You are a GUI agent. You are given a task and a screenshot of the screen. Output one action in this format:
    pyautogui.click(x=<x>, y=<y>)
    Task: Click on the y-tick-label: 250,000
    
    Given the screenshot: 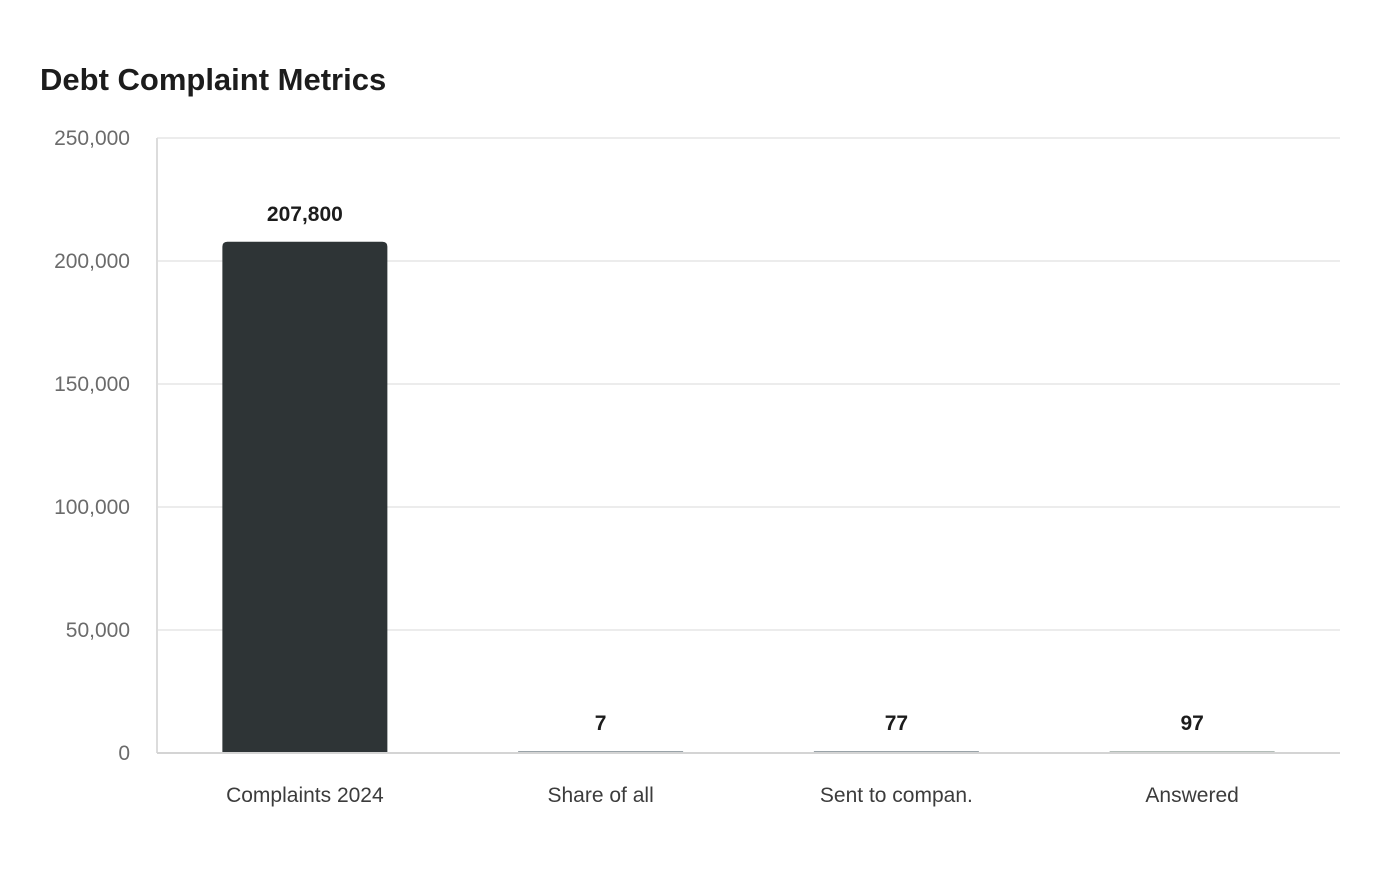 What is the action you would take?
    pyautogui.click(x=92, y=138)
    